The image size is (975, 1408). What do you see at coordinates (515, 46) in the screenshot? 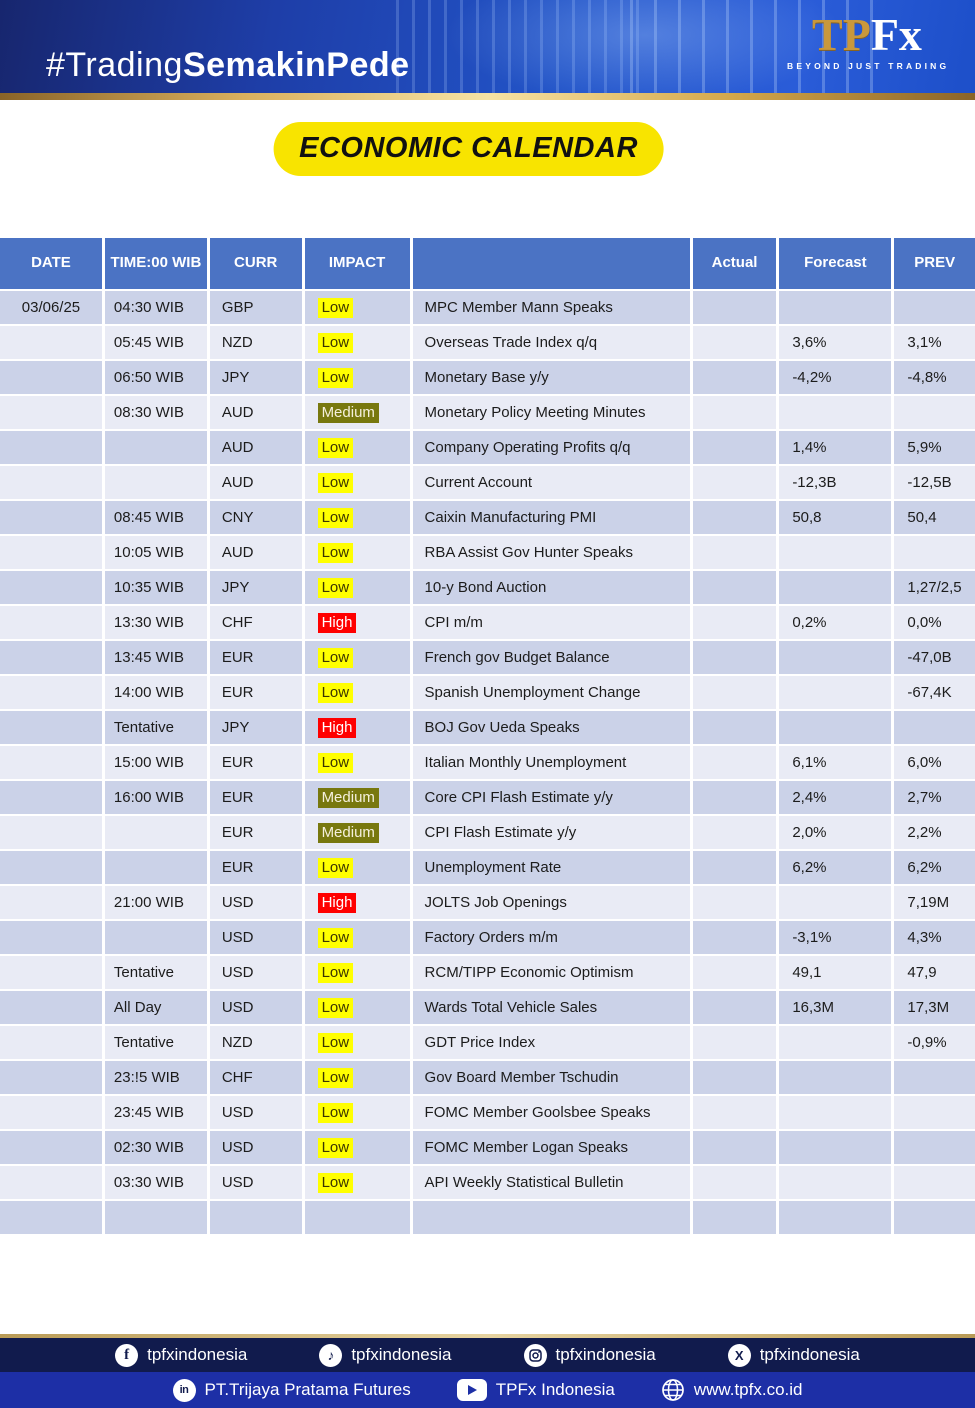
I see `chart-bars-decoration` at bounding box center [515, 46].